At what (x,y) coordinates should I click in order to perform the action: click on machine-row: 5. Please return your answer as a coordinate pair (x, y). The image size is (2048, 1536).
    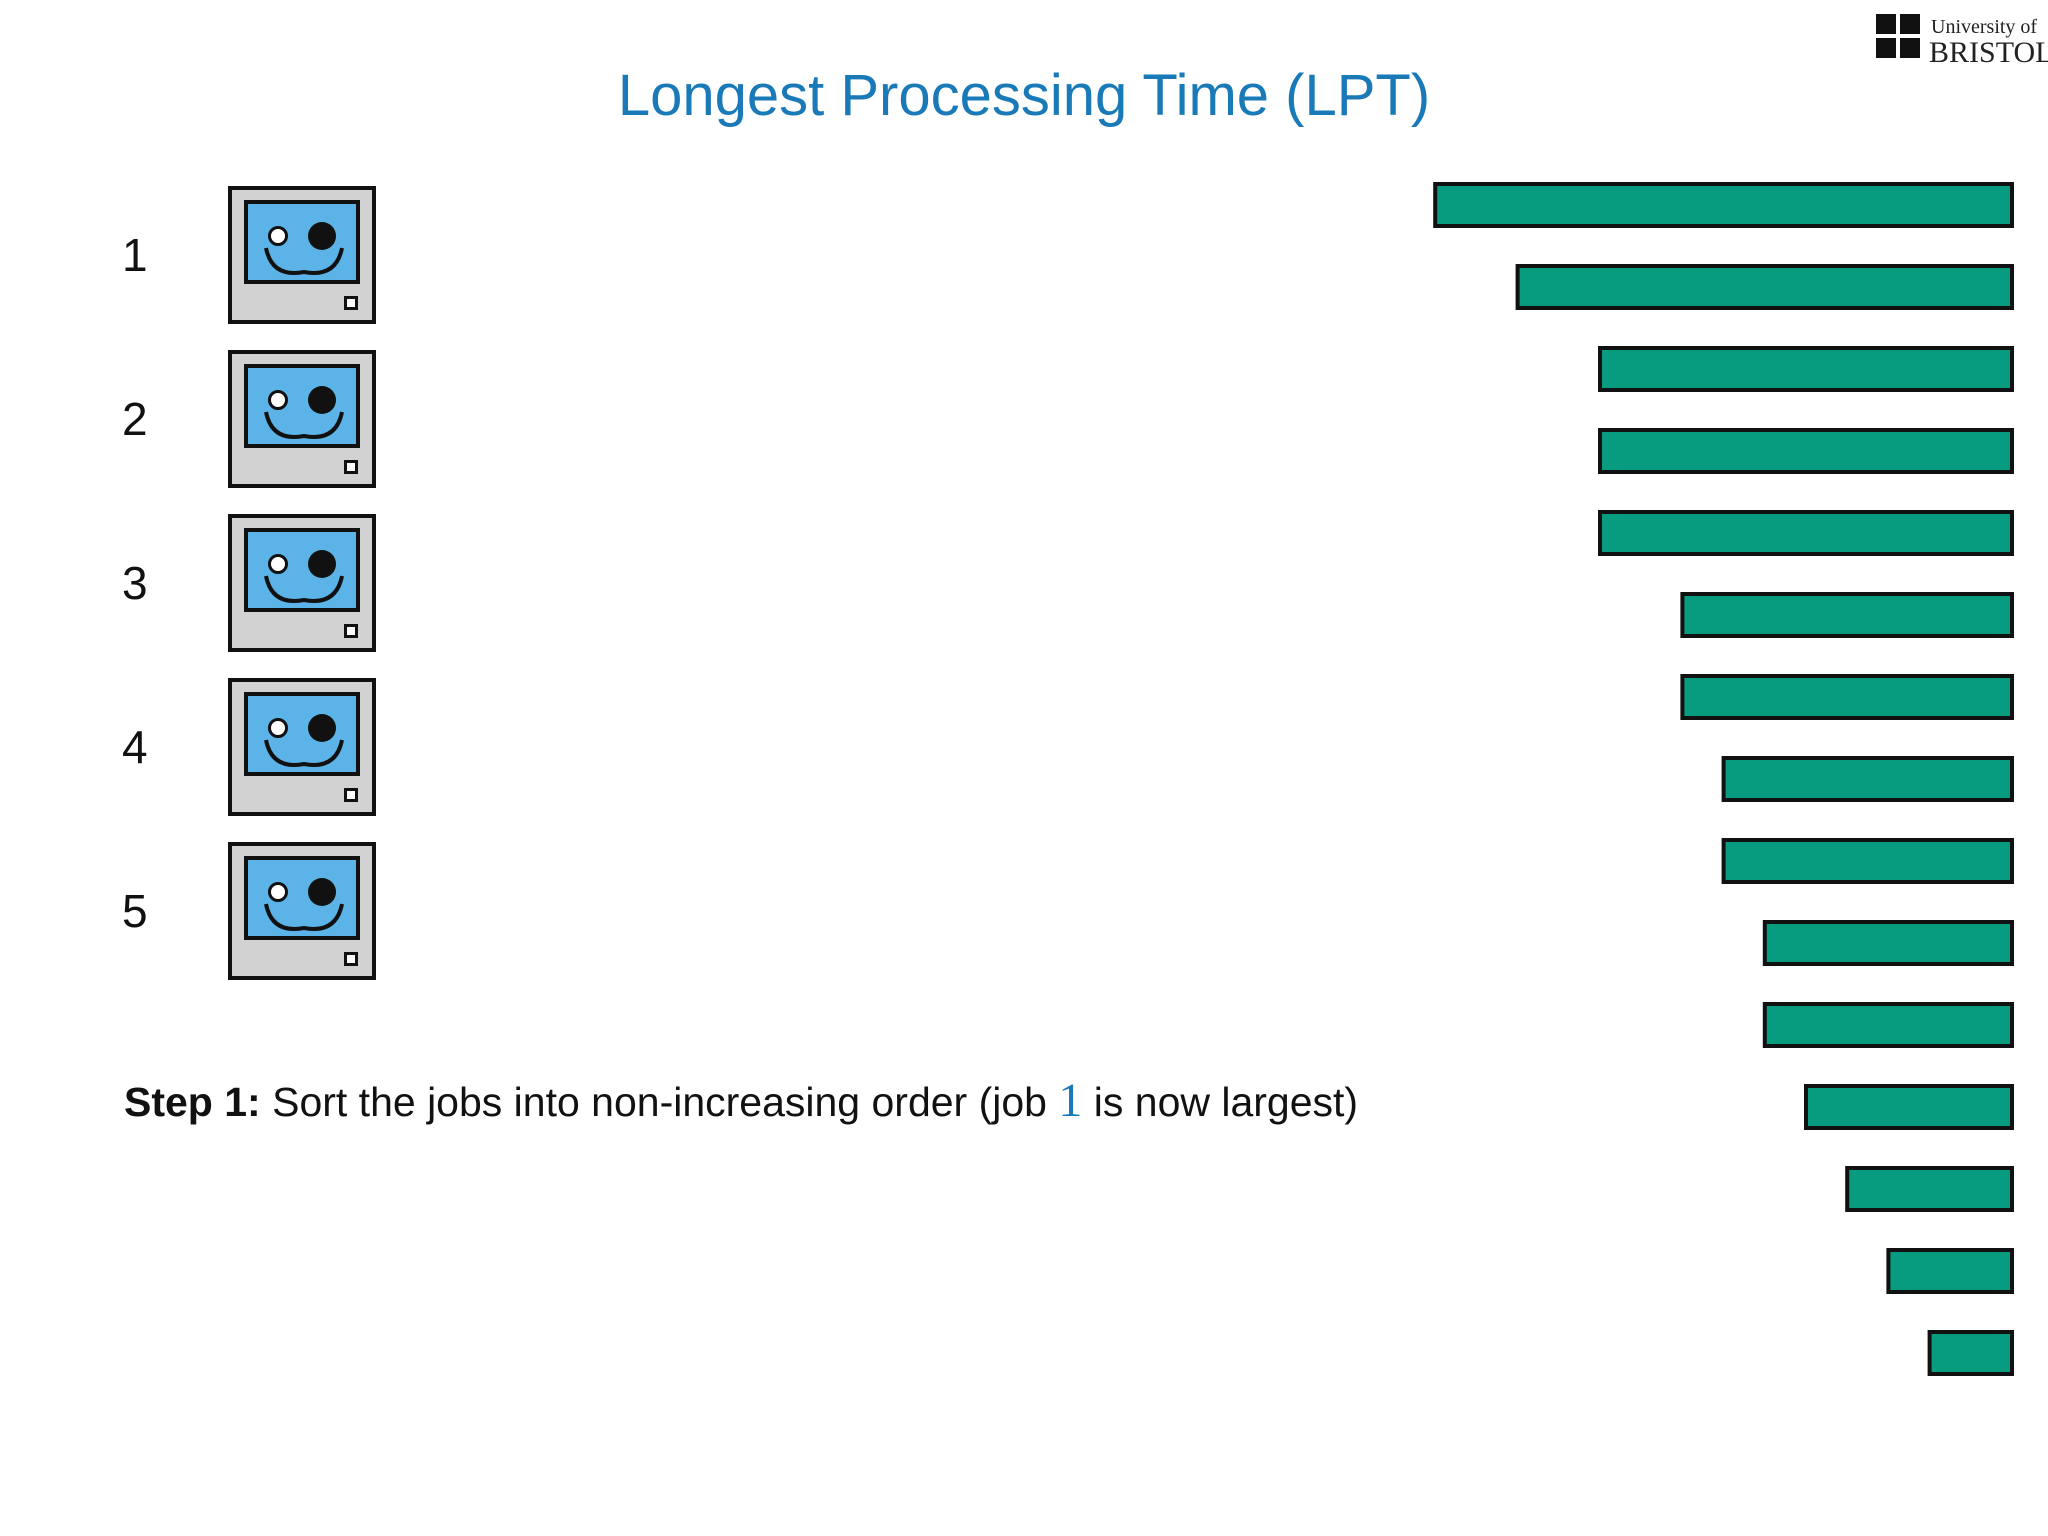
    Looking at the image, I should click on (210, 912).